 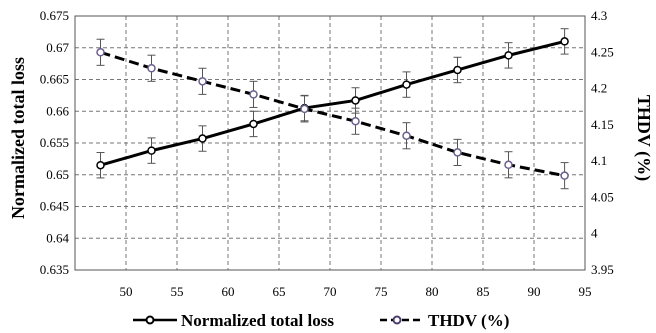 I want to click on x-tick-label: 50, so click(x=126, y=291).